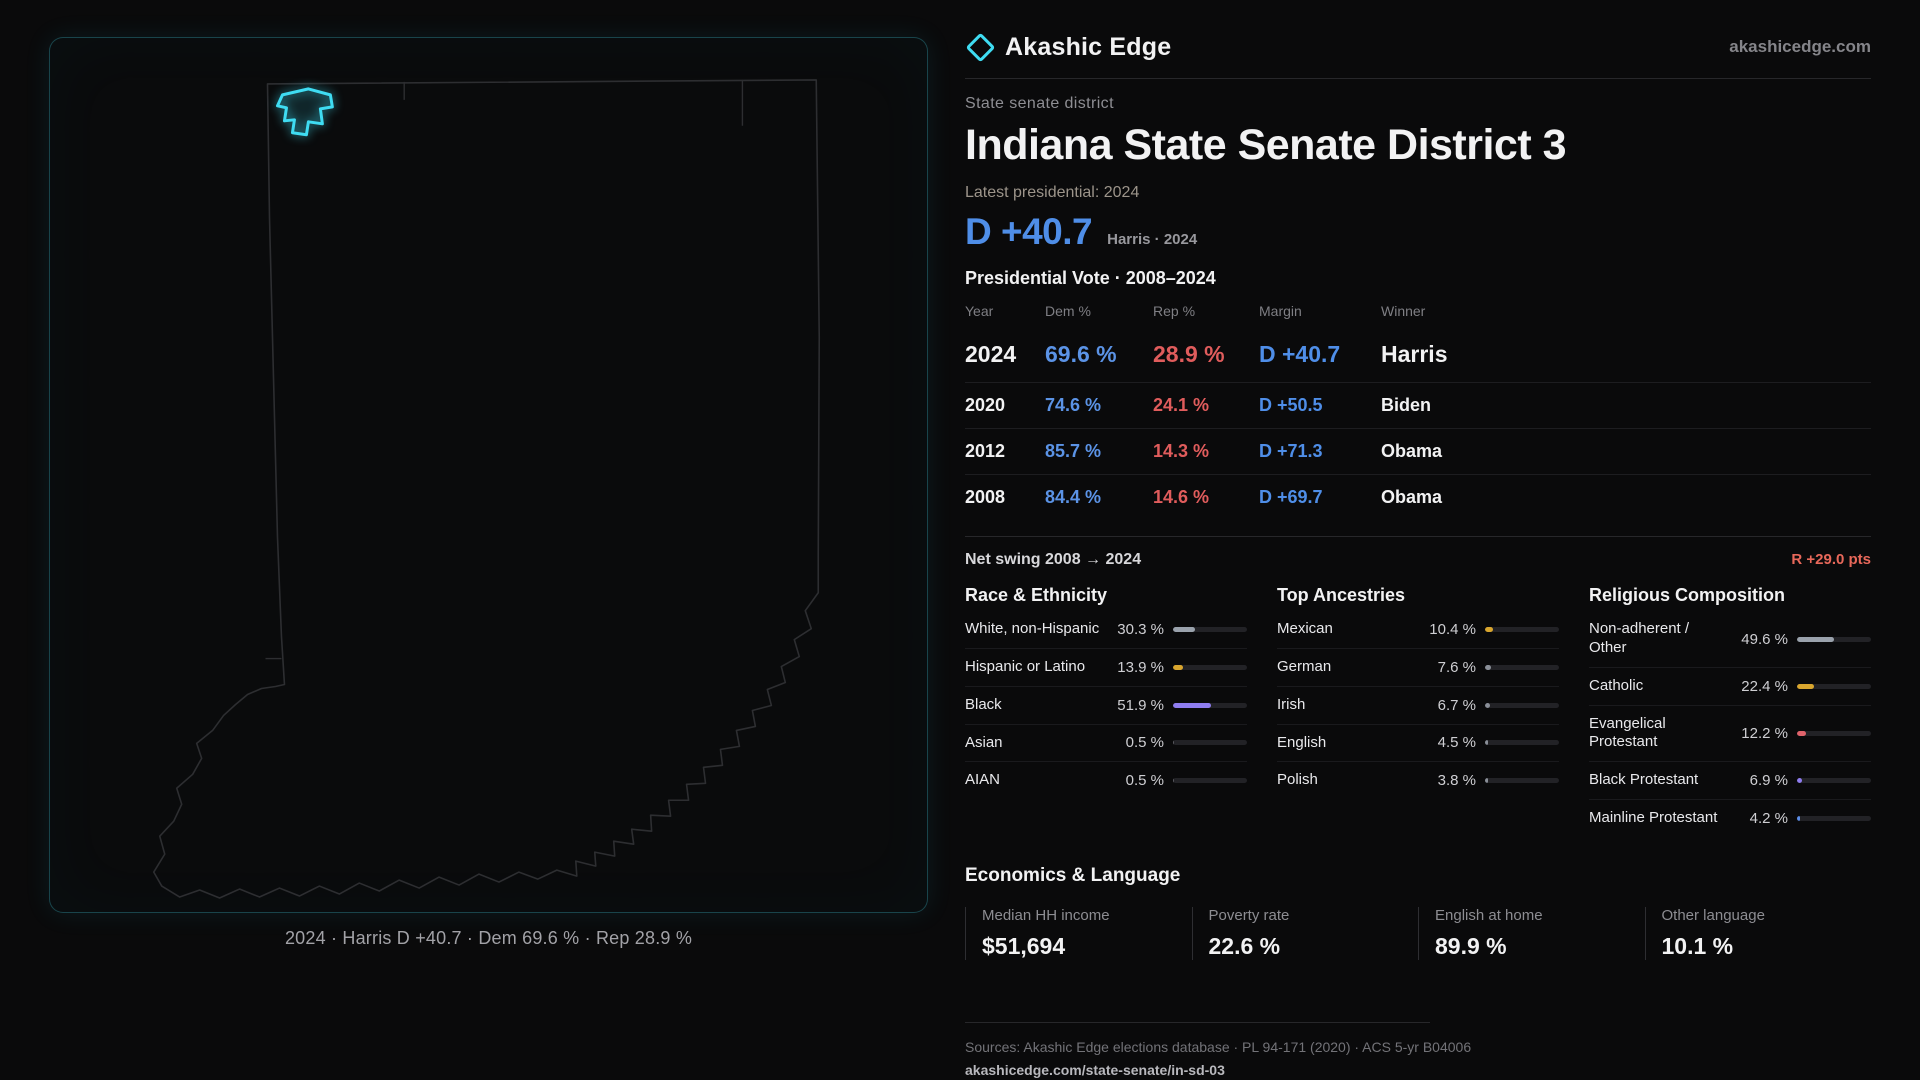  I want to click on demo-row-label: Asian, so click(984, 742).